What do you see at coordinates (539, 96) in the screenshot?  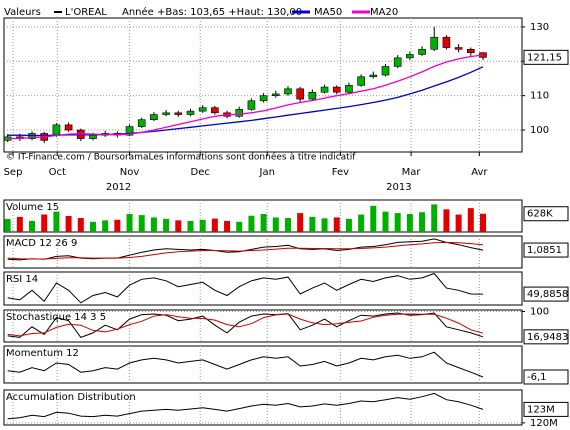 I see `y-tick-label: 110` at bounding box center [539, 96].